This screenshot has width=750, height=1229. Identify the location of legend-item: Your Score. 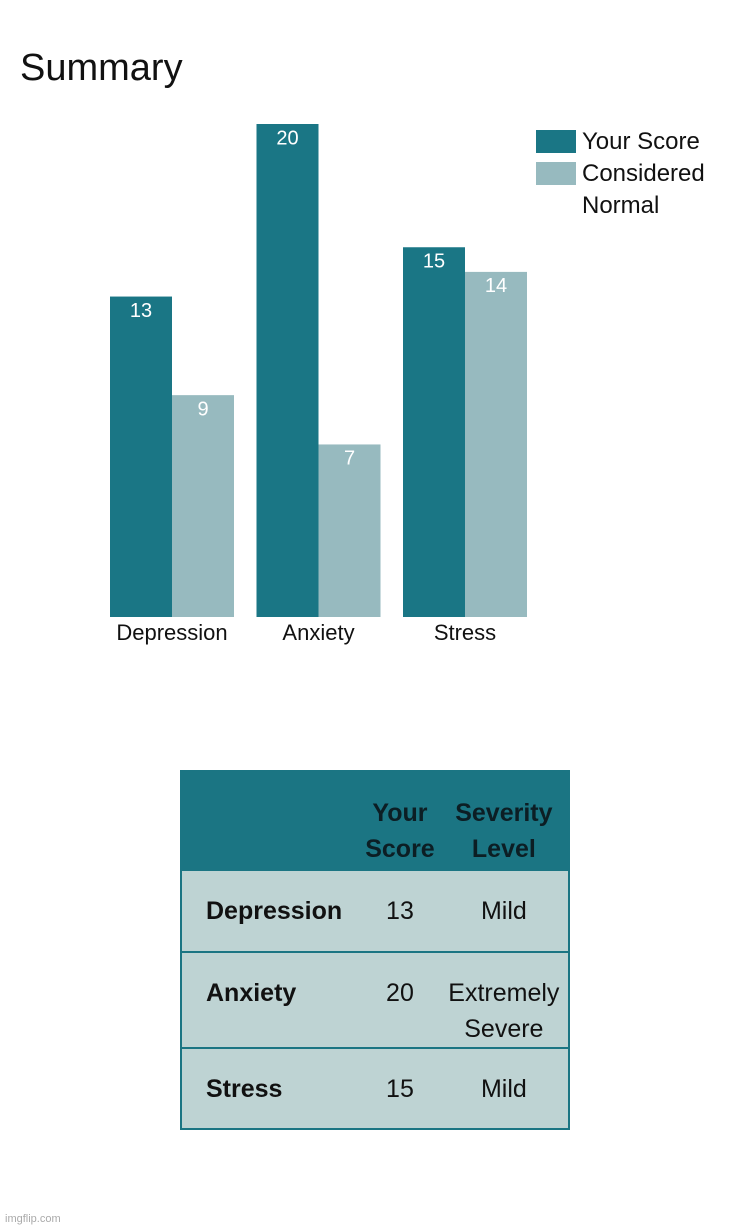
(636, 142).